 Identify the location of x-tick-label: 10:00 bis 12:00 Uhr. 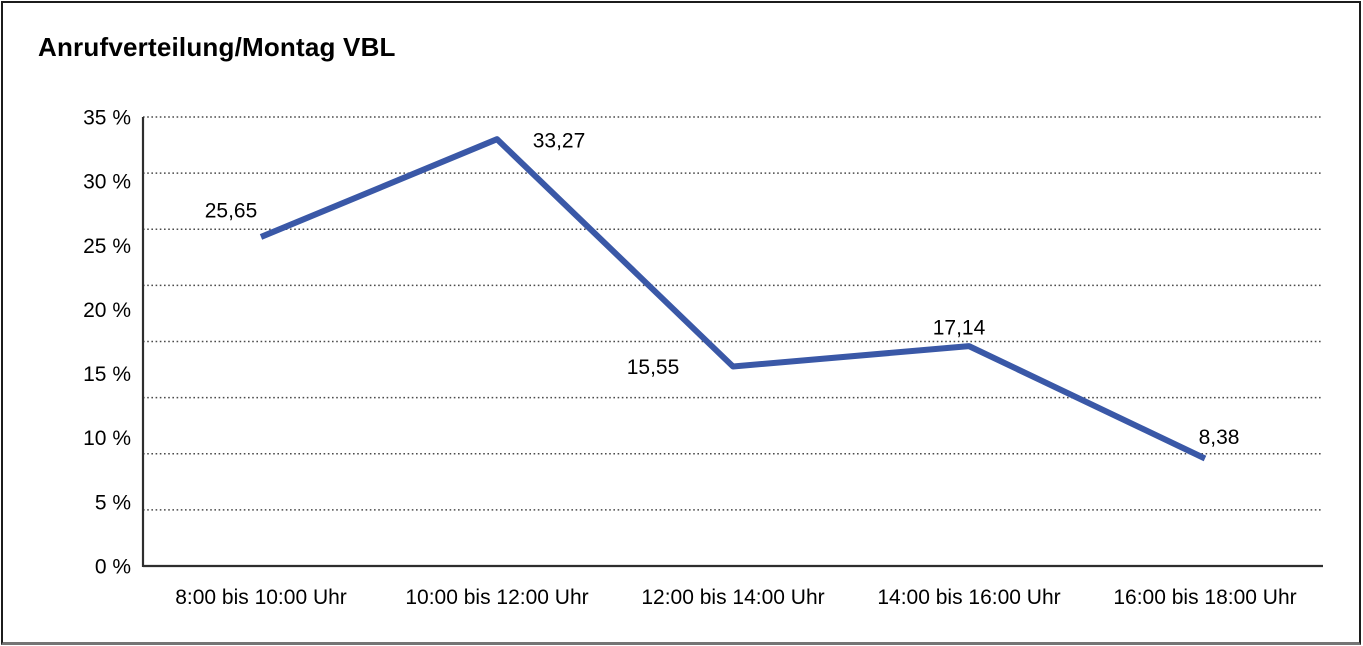
(496, 597).